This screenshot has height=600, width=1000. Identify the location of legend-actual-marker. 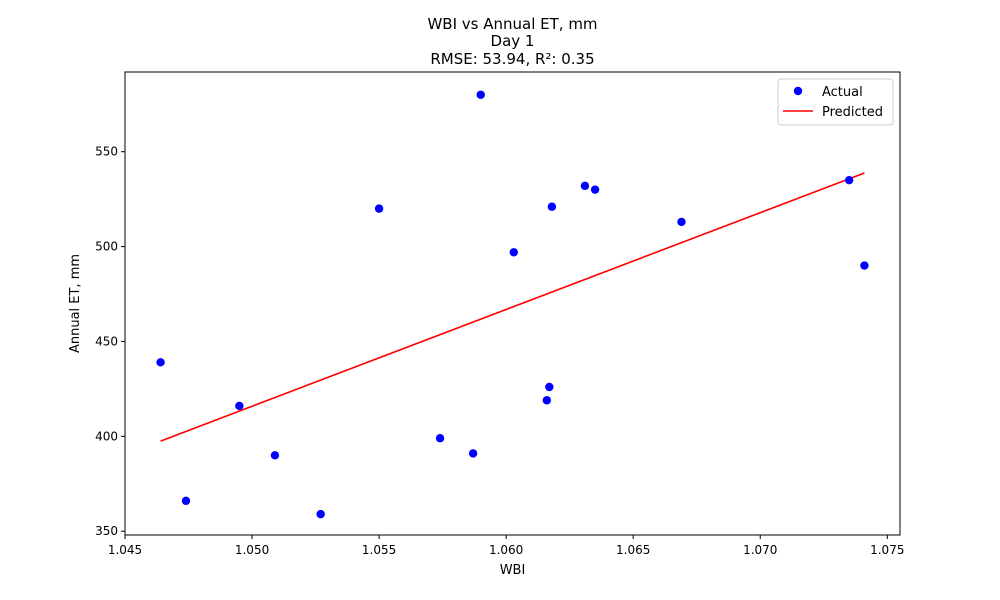
(798, 91).